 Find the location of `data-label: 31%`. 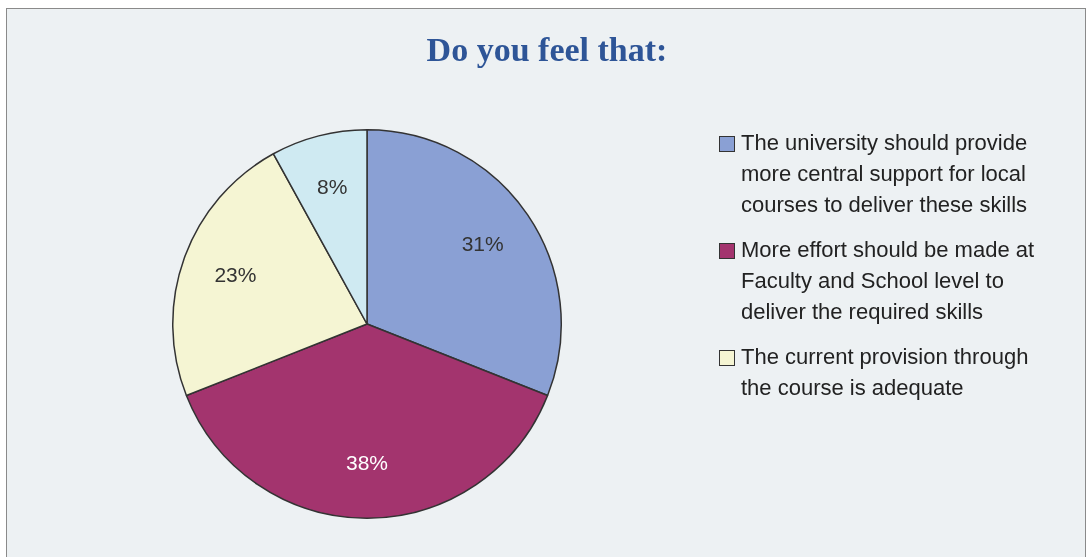

data-label: 31% is located at coordinates (482, 244).